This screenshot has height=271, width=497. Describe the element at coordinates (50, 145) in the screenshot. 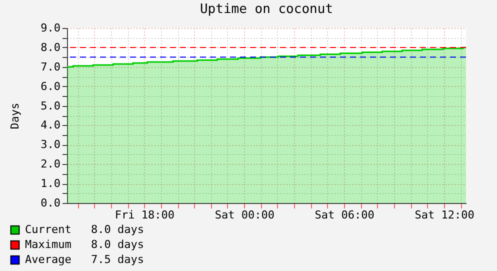

I see `y-tick-label: 3.0` at that location.